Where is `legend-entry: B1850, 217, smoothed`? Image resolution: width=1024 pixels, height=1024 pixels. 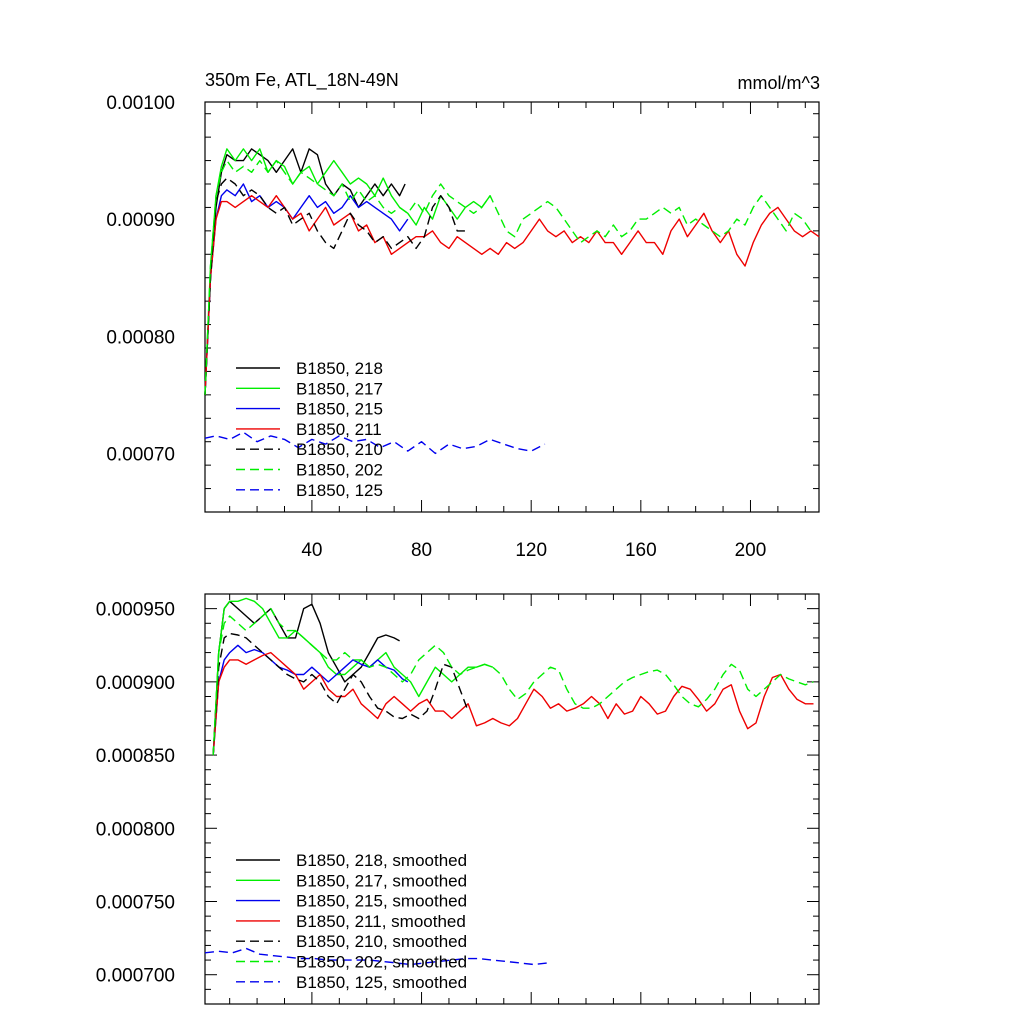
legend-entry: B1850, 217, smoothed is located at coordinates (381, 880).